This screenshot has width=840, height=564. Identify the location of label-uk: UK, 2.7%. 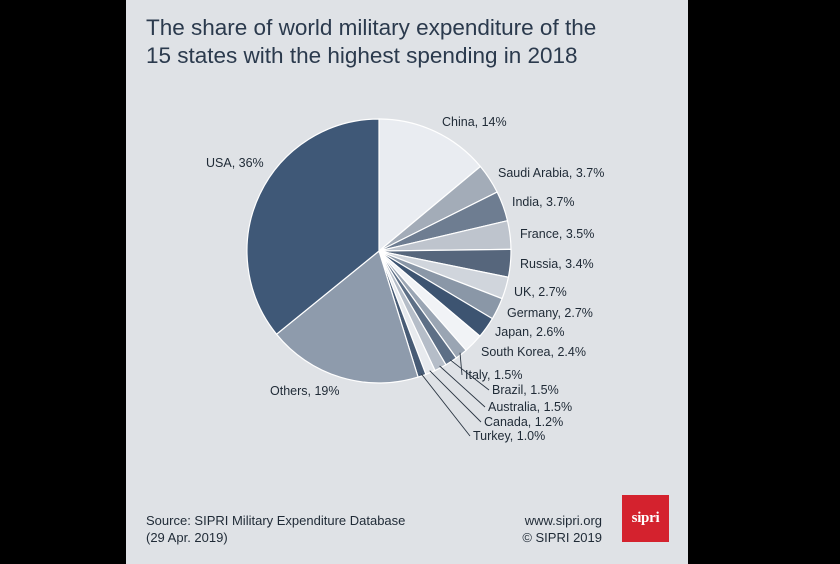
(540, 292).